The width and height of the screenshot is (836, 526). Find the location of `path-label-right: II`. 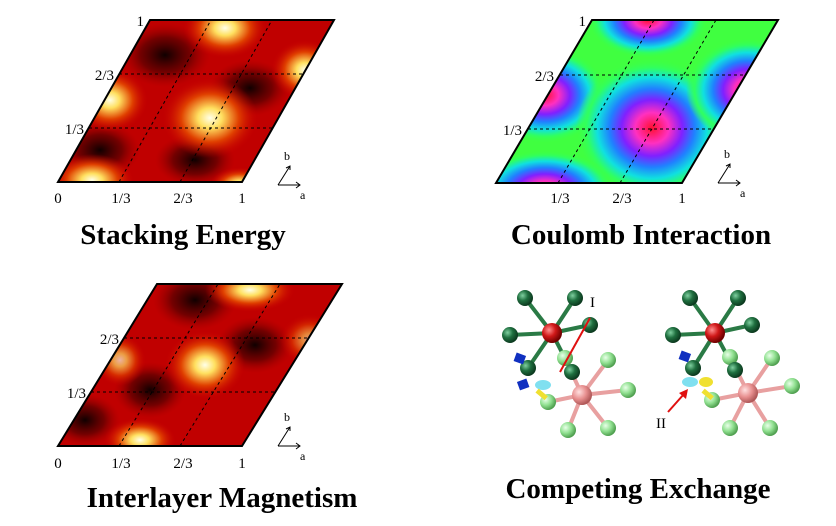

path-label-right: II is located at coordinates (661, 424).